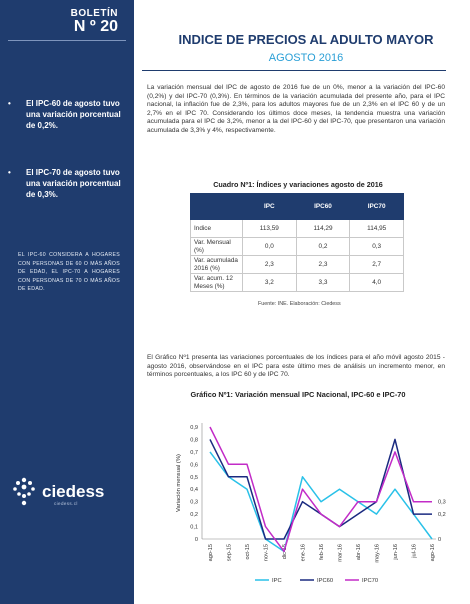 Image resolution: width=470 pixels, height=604 pixels. I want to click on table-row: Var. acum. 12 Meses (%) 3,2 3,3 4,0, so click(297, 282).